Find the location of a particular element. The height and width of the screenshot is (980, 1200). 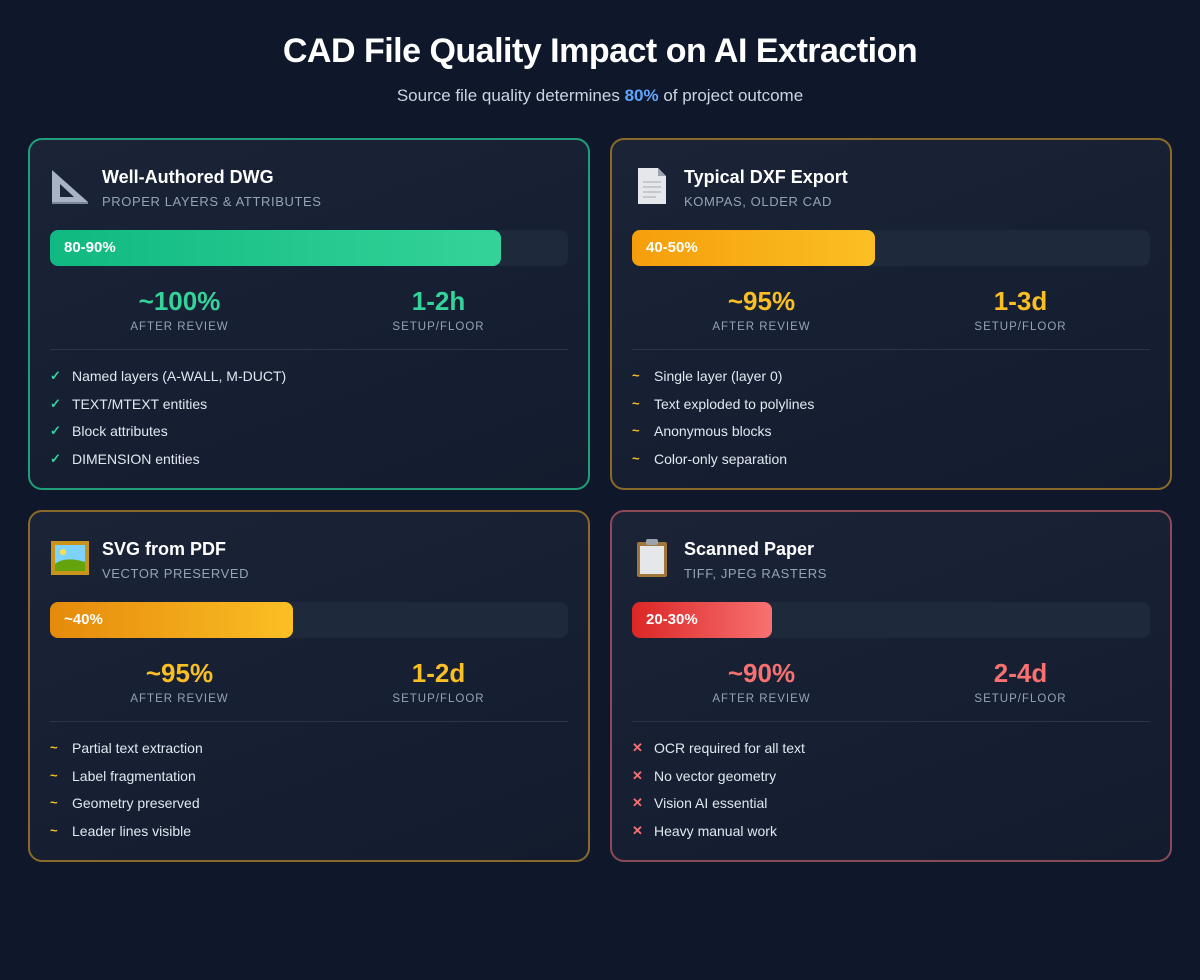

card-subtitle: TIFF, JPEG RASTERS is located at coordinates (755, 573).